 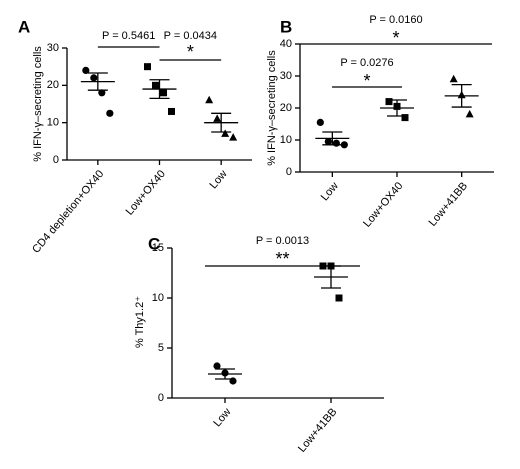 I want to click on p-value: P = 0.5461, so click(x=128, y=36).